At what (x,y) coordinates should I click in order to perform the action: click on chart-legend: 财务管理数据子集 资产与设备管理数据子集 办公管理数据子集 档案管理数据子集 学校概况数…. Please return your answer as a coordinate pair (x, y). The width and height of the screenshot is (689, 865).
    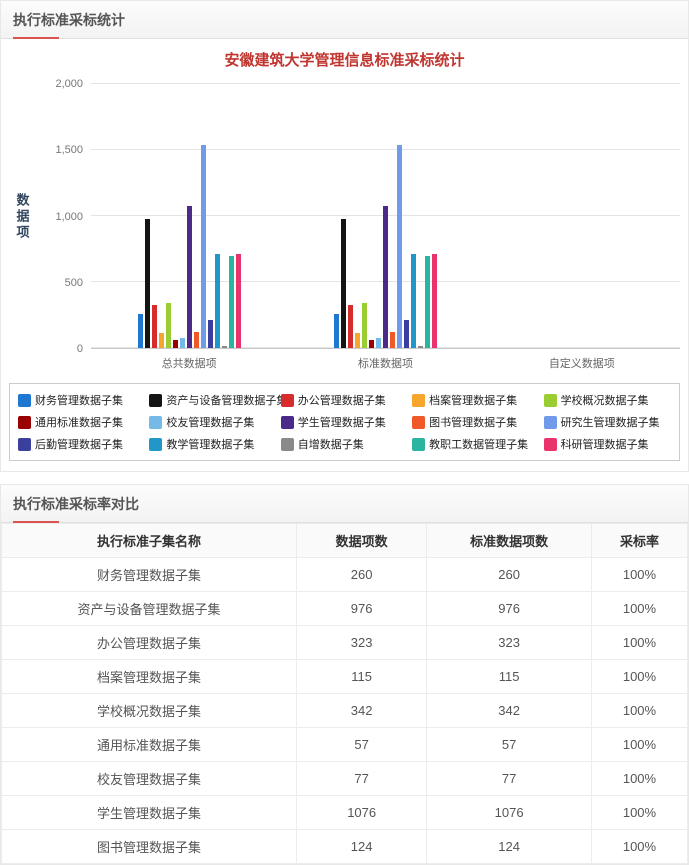
    Looking at the image, I should click on (344, 422).